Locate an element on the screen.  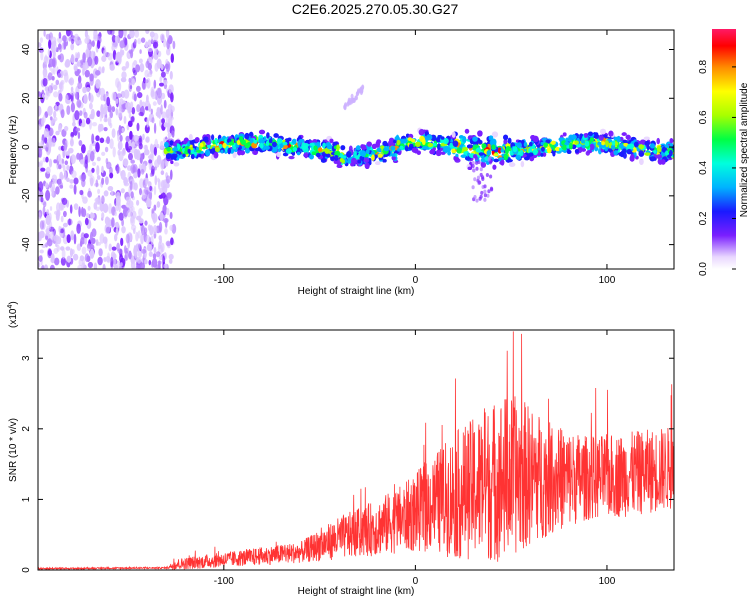
colorbar-tick-label: 0.6 is located at coordinates (703, 117).